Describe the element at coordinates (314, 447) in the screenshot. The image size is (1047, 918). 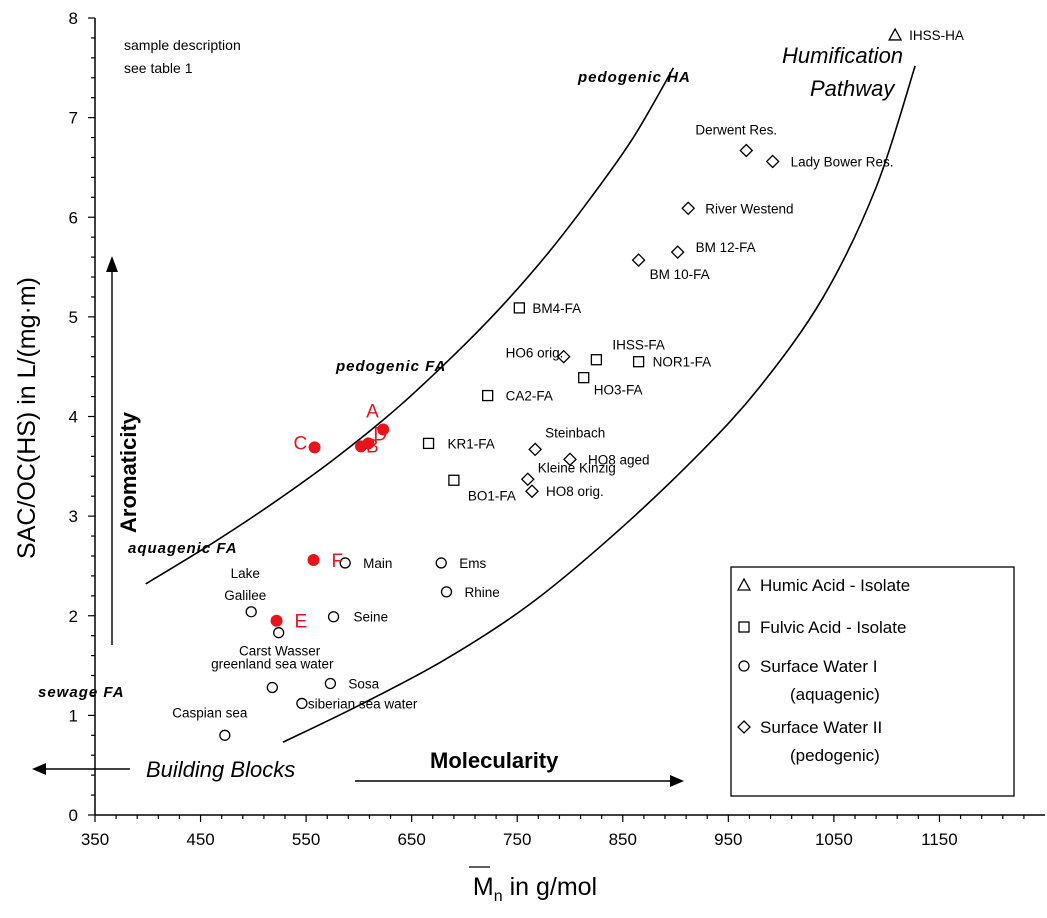
I see `point-c` at that location.